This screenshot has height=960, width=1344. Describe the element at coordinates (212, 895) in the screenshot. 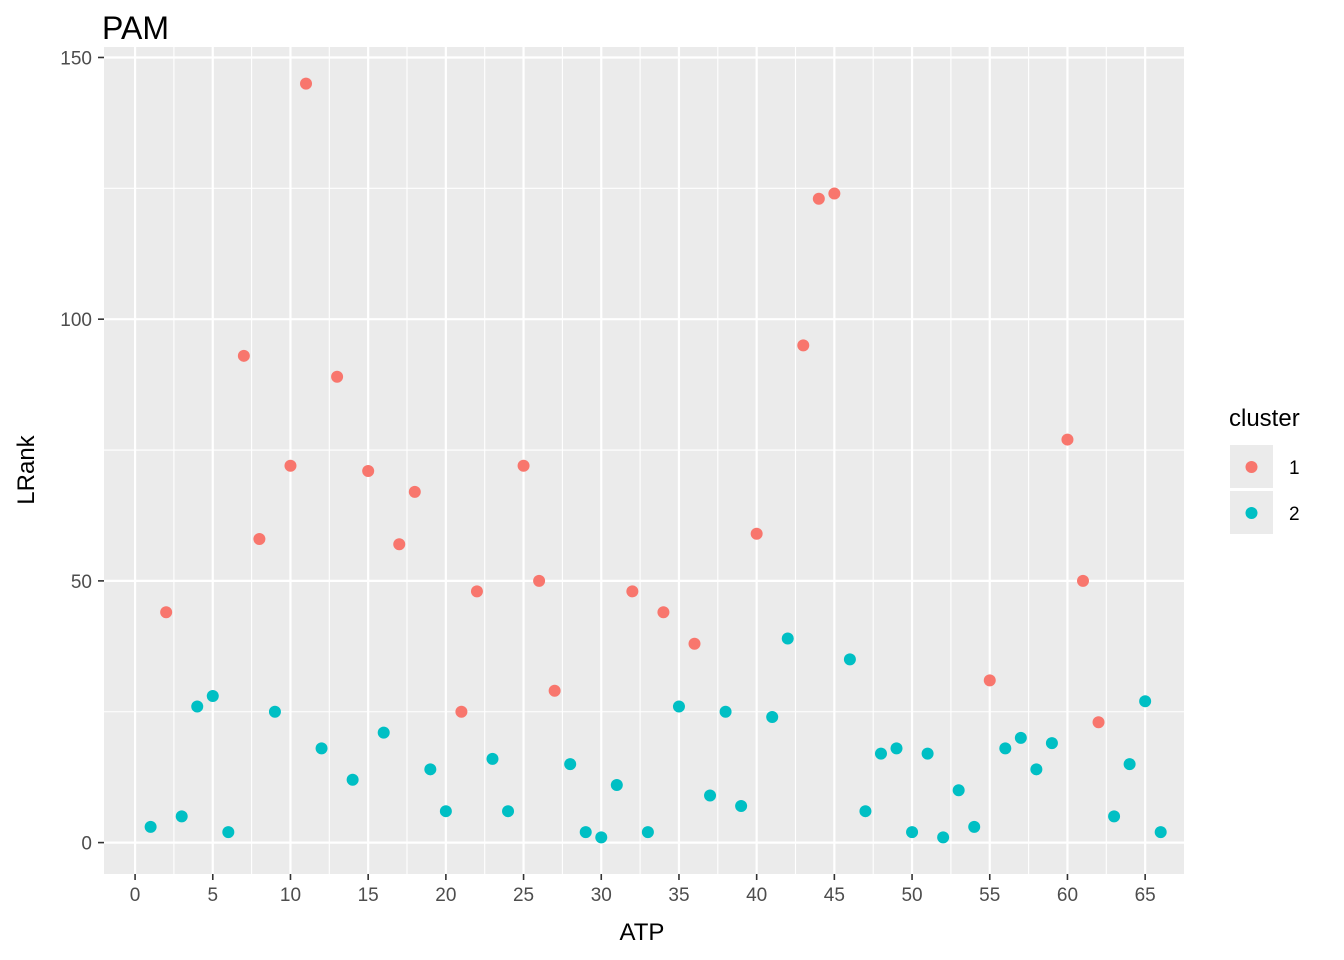

I see `x-tick-label: 5` at that location.